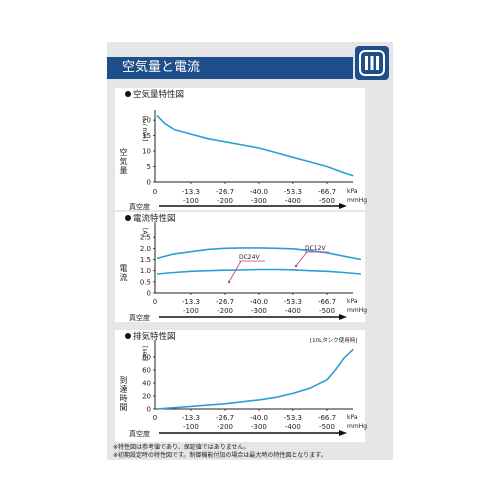 Image resolution: width=500 pixels, height=500 pixels. What do you see at coordinates (146, 384) in the screenshot?
I see `y-tick-label: 40` at bounding box center [146, 384].